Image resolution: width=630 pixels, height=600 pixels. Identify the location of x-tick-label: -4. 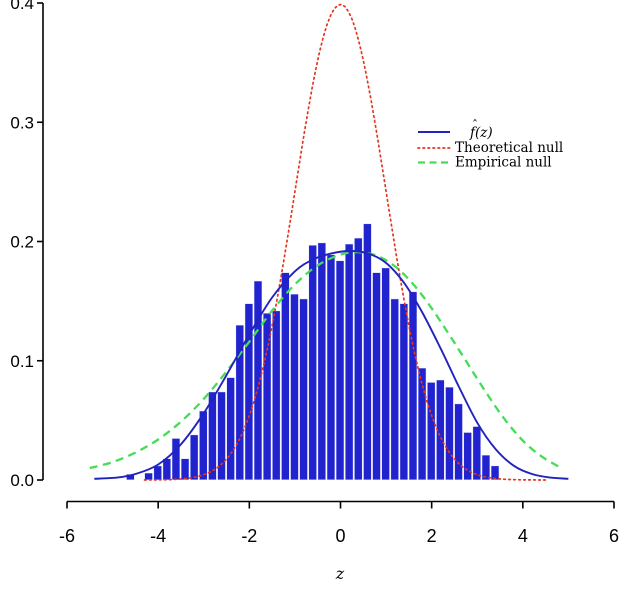
(158, 536).